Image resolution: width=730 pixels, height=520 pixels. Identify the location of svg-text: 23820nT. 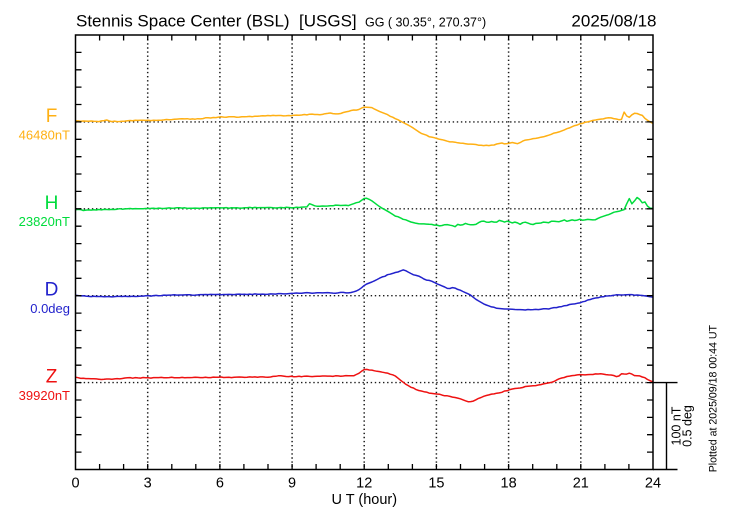
(44, 221).